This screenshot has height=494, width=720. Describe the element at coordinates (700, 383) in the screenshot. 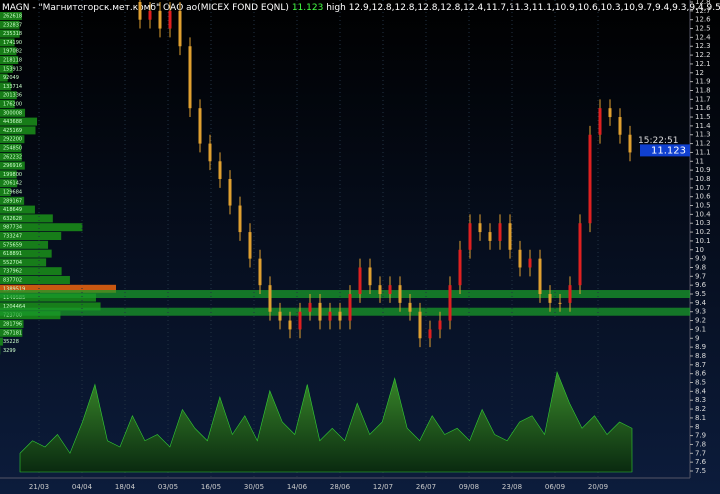

I see `y-tick-label: 8.5` at that location.